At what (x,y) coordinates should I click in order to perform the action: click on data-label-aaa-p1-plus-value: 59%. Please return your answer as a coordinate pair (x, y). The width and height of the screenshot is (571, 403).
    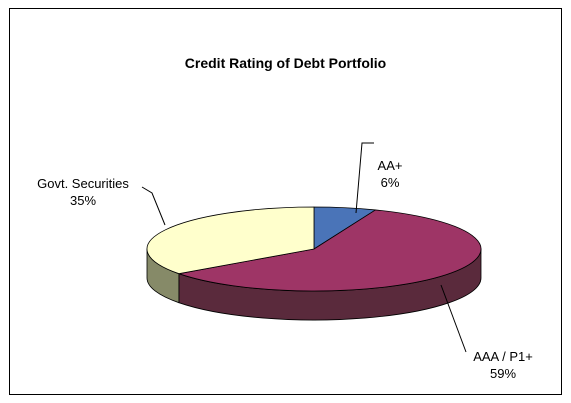
    Looking at the image, I should click on (503, 373).